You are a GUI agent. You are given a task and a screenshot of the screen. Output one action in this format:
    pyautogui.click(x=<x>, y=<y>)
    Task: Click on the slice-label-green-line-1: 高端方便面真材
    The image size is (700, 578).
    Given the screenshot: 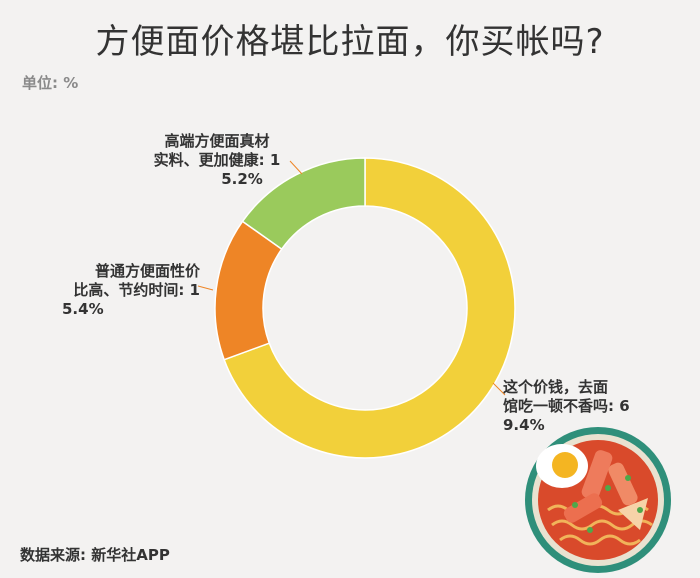 What is the action you would take?
    pyautogui.click(x=217, y=141)
    